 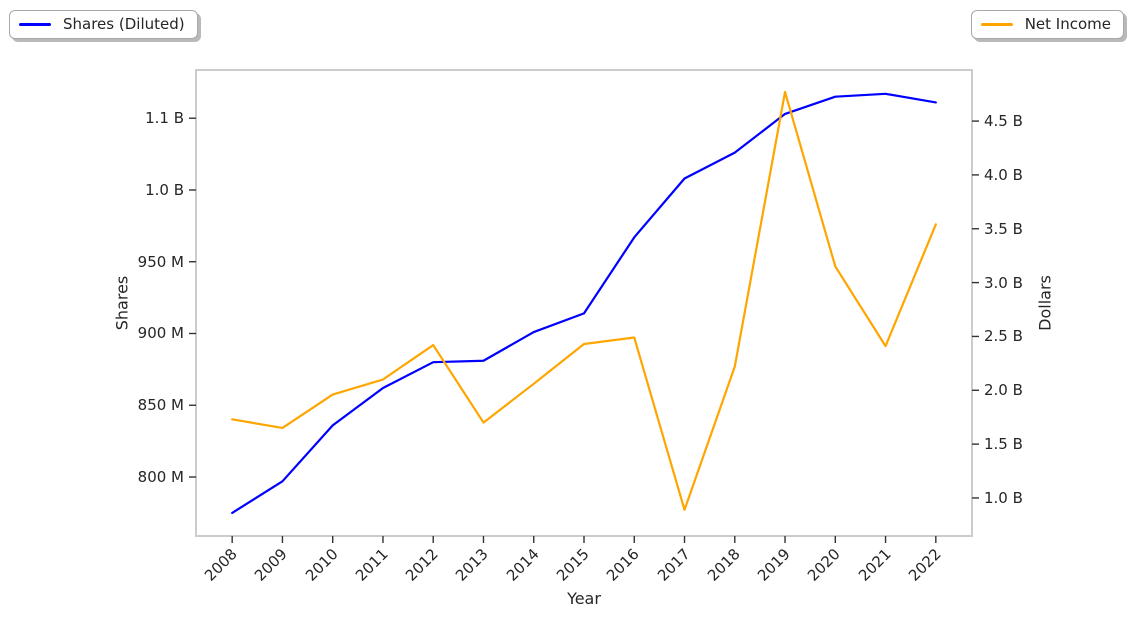 I want to click on legend-label-shares-diluted: Shares (Diluted), so click(x=124, y=24).